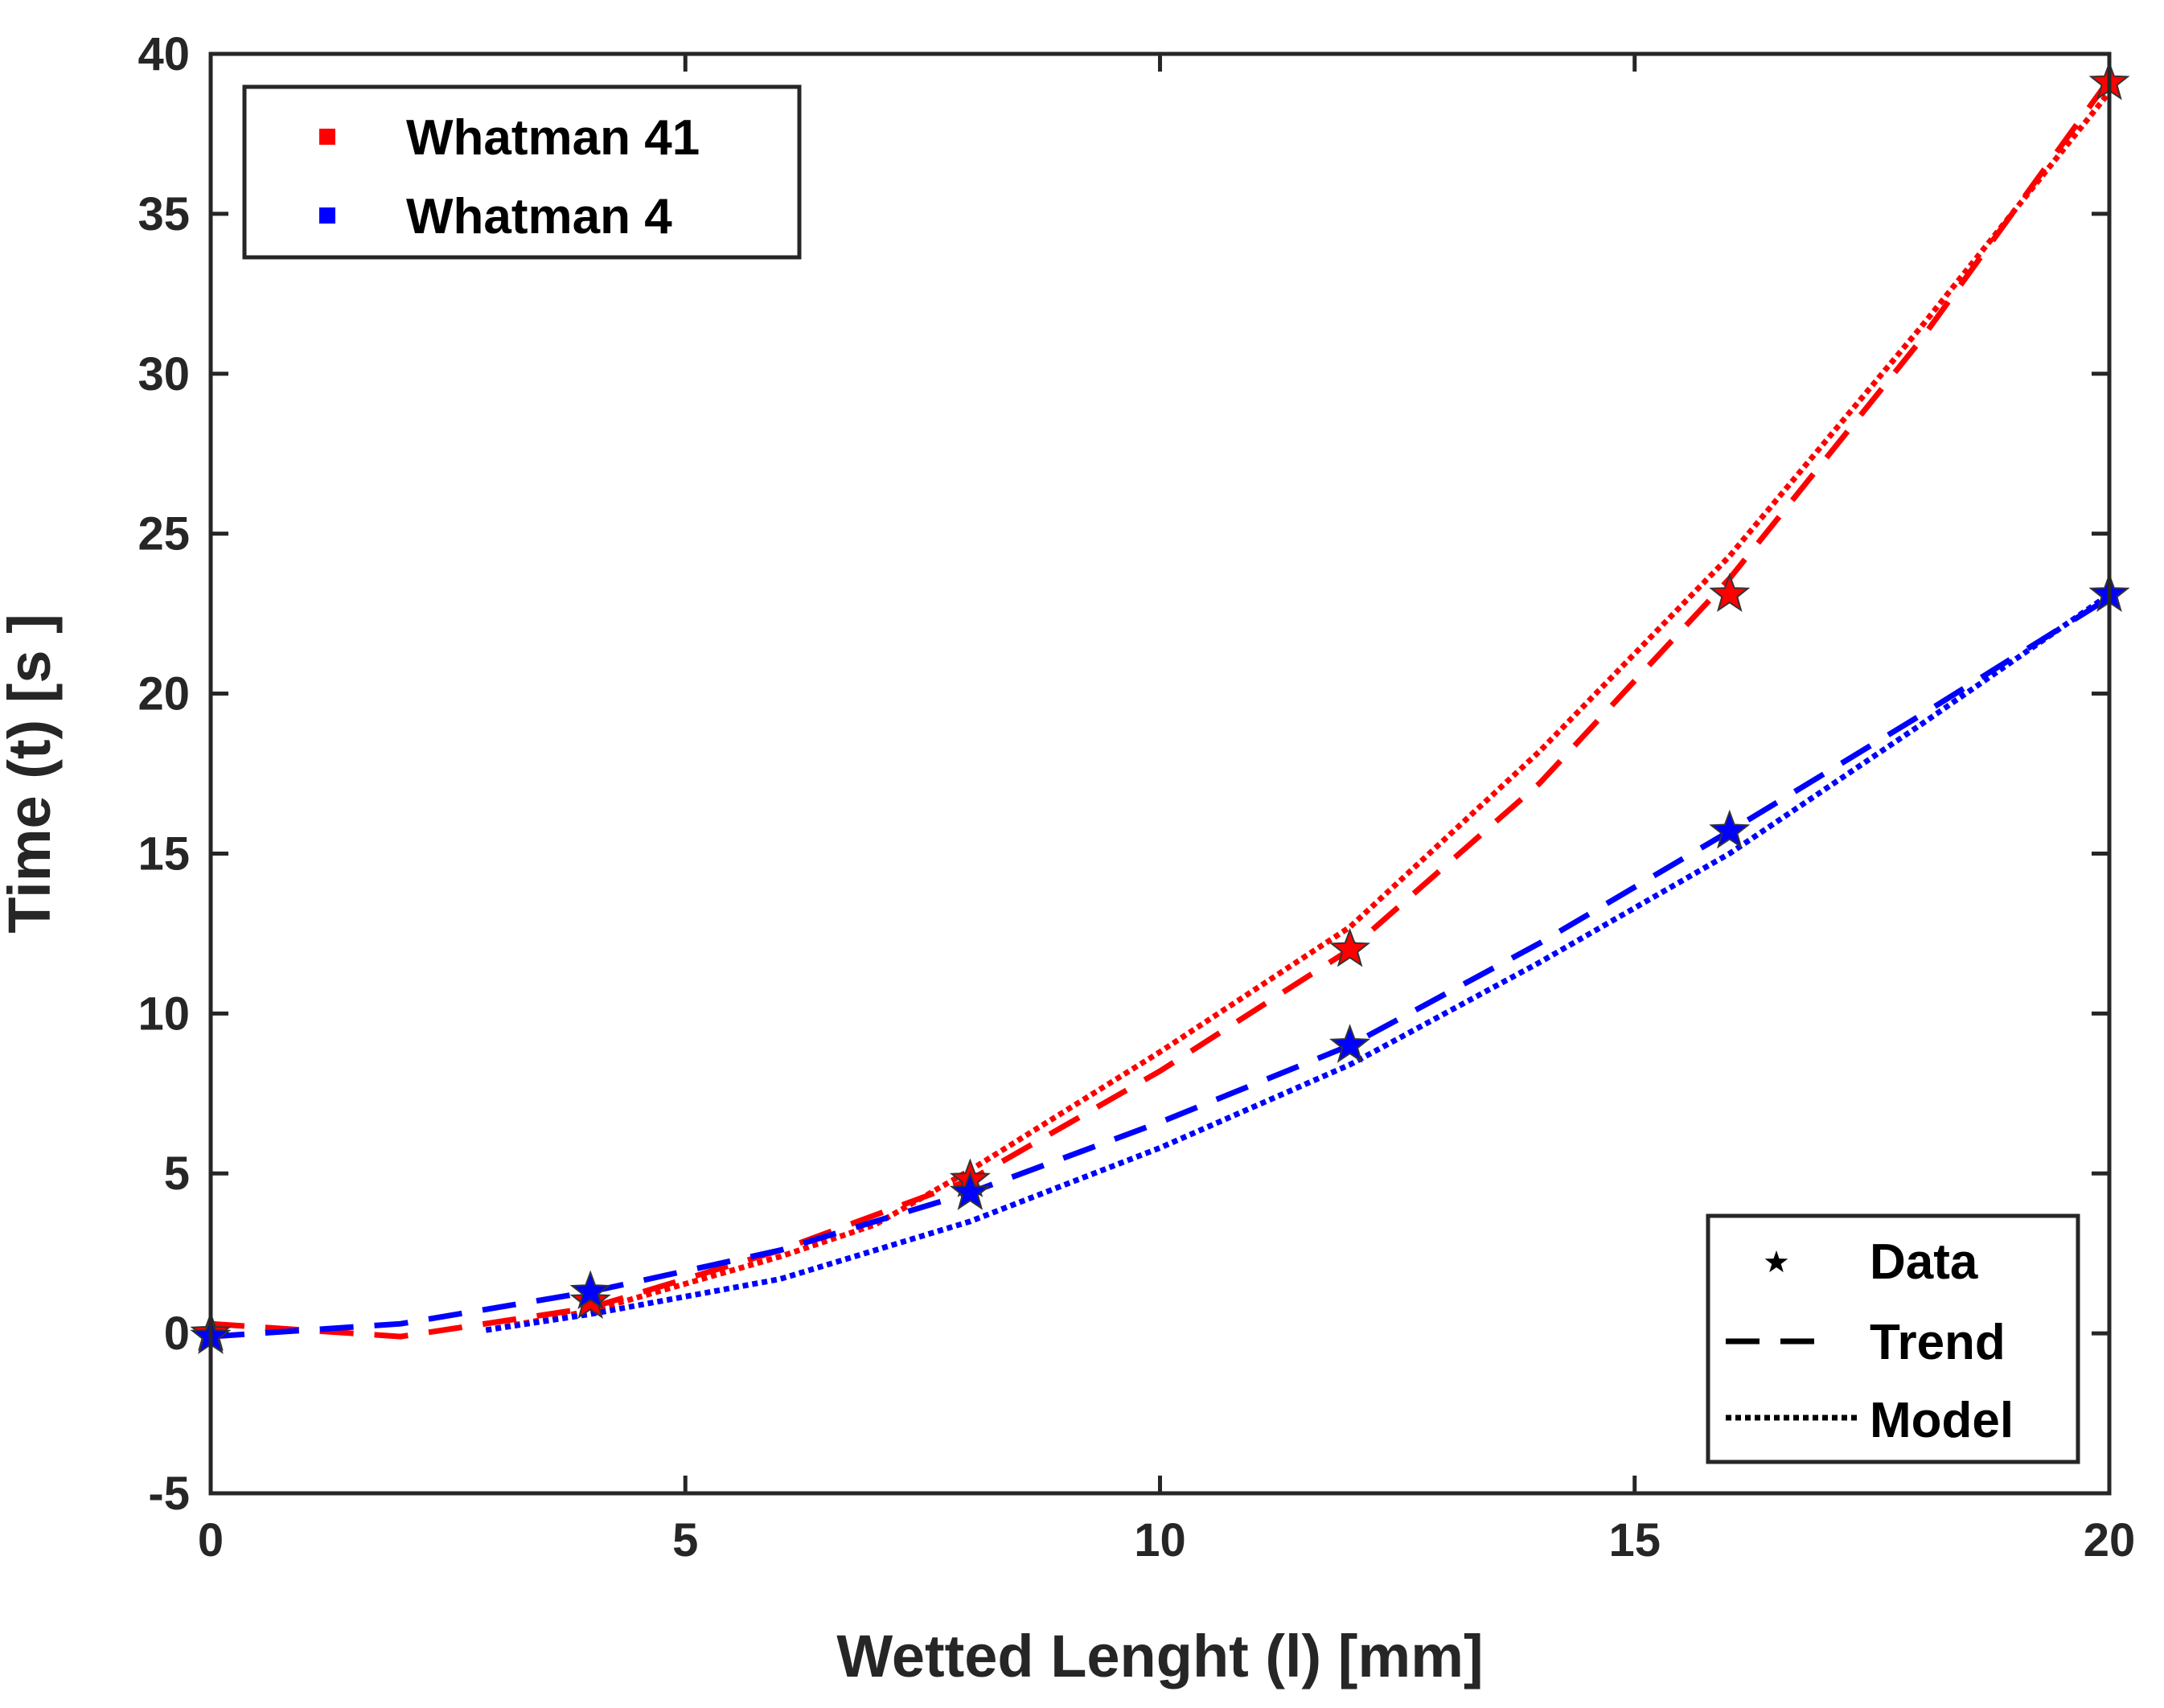 This screenshot has width=2164, height=1708. I want to click on legend-label-whatman-4: Whatman 4, so click(539, 216).